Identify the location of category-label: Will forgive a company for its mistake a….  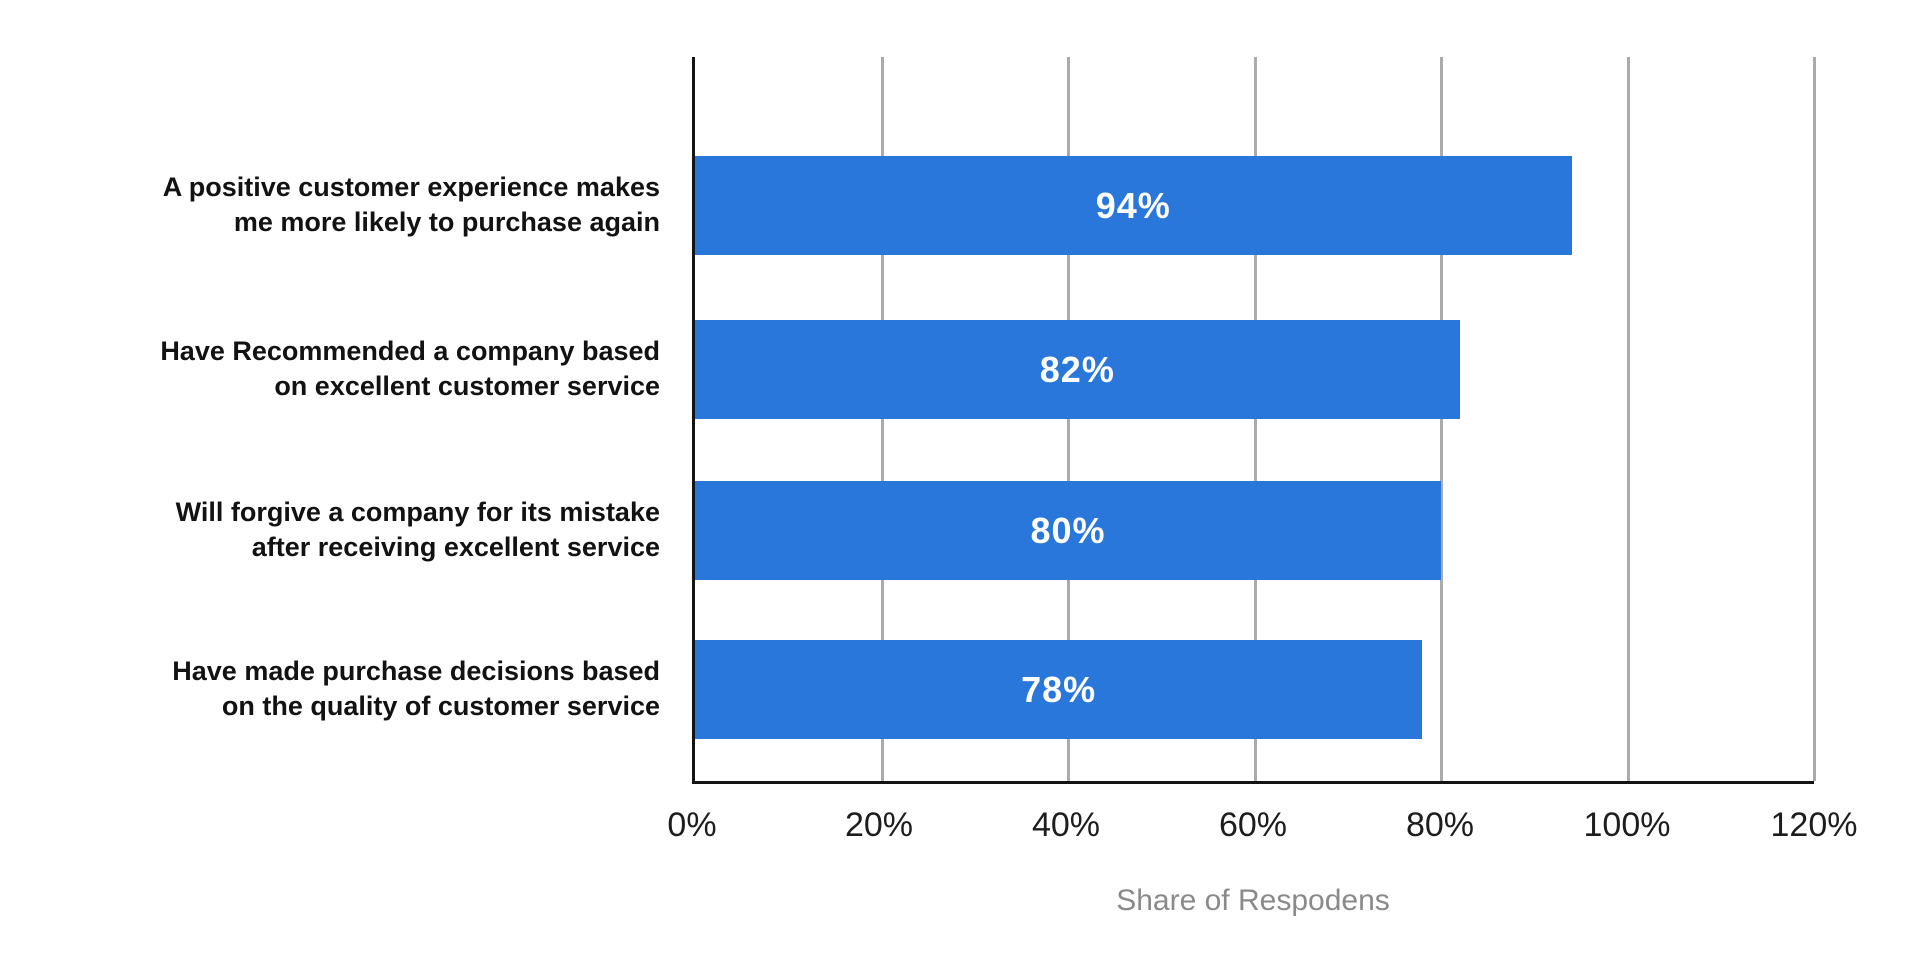
(417, 529).